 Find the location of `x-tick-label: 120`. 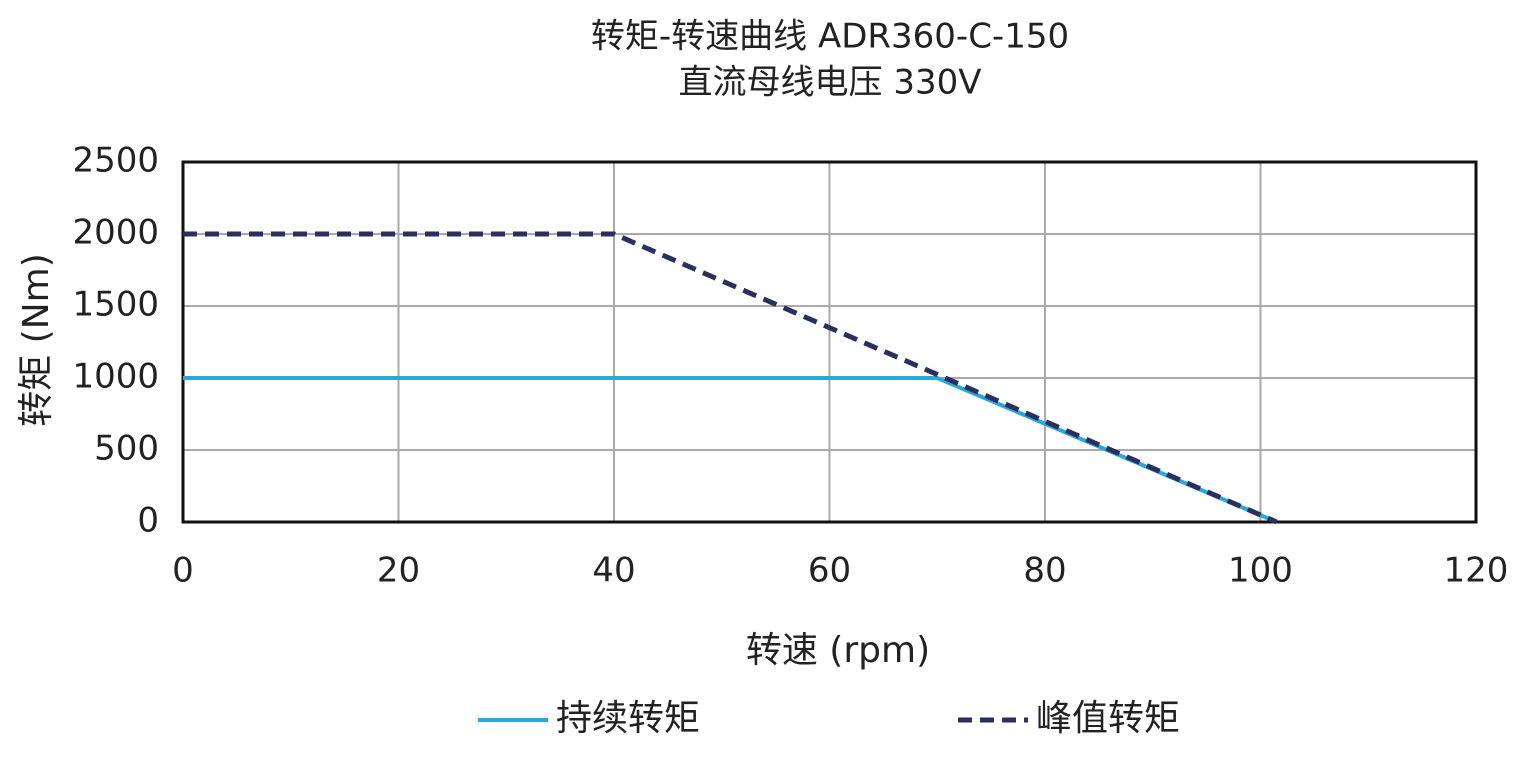

x-tick-label: 120 is located at coordinates (1476, 571).